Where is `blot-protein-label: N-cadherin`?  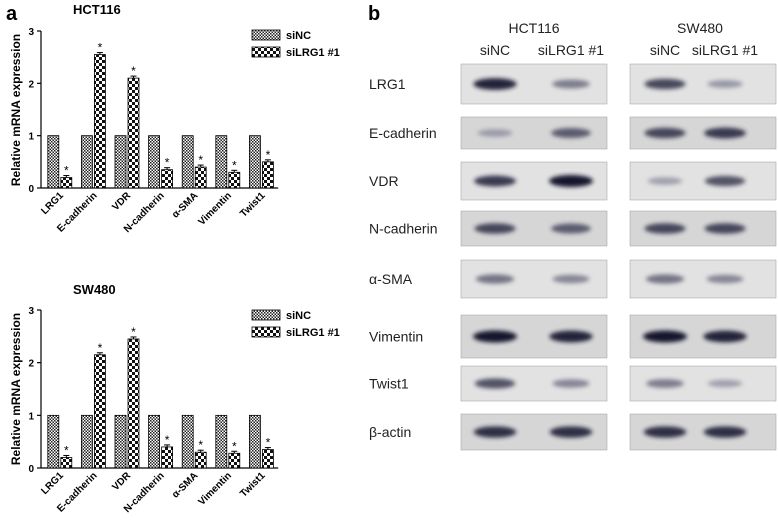 blot-protein-label: N-cadherin is located at coordinates (403, 229).